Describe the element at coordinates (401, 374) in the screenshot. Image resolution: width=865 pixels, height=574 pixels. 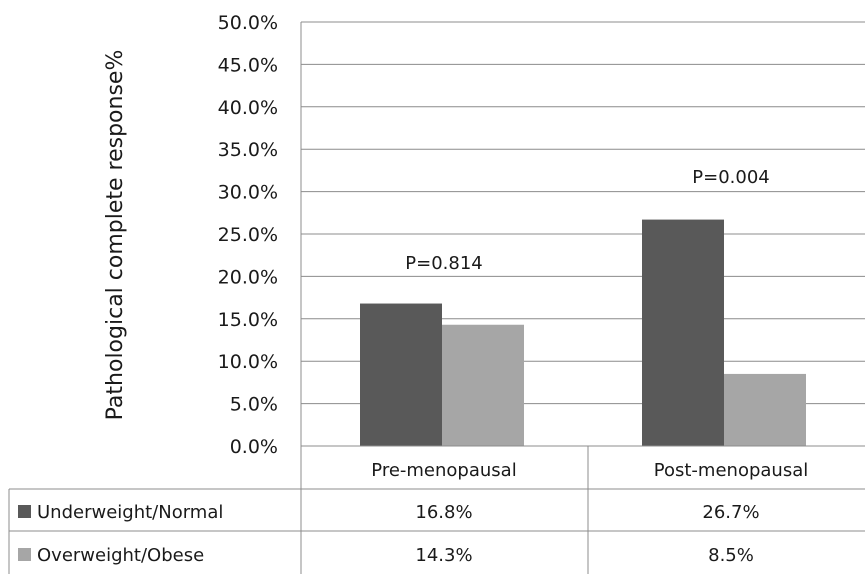
I see `bar-underweight-normal-pre` at that location.